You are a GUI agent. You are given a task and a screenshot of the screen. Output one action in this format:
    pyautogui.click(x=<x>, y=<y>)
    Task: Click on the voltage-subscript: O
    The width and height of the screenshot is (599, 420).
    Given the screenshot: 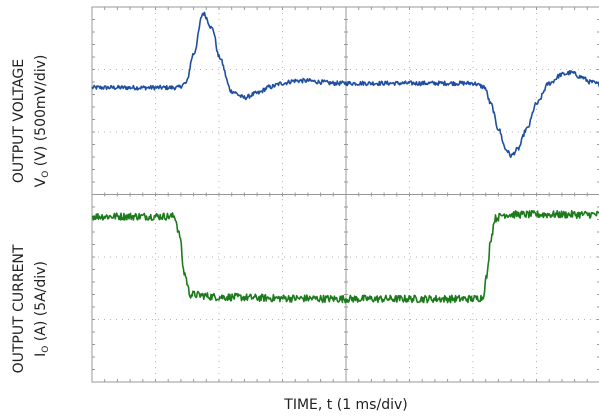 What is the action you would take?
    pyautogui.click(x=46, y=174)
    